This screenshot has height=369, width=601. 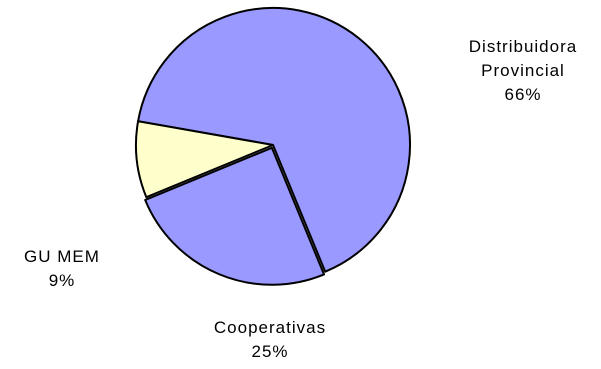 What do you see at coordinates (523, 46) in the screenshot?
I see `slice-label-distribuidora-line1: Distribuidora` at bounding box center [523, 46].